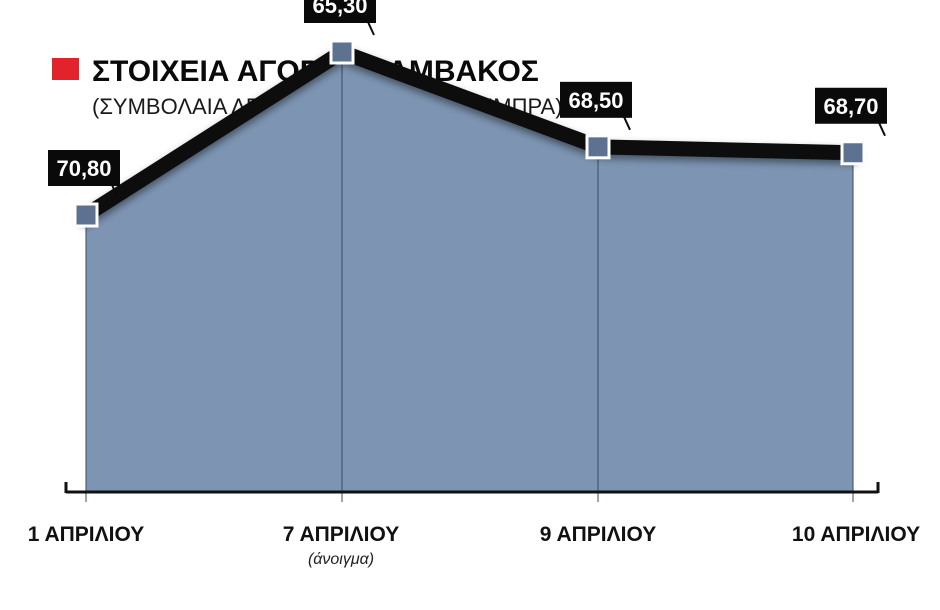 The width and height of the screenshot is (940, 610). Describe the element at coordinates (86, 534) in the screenshot. I see `x-tick-label: 1 ΑΠΡΙΛΙΟΥ` at that location.